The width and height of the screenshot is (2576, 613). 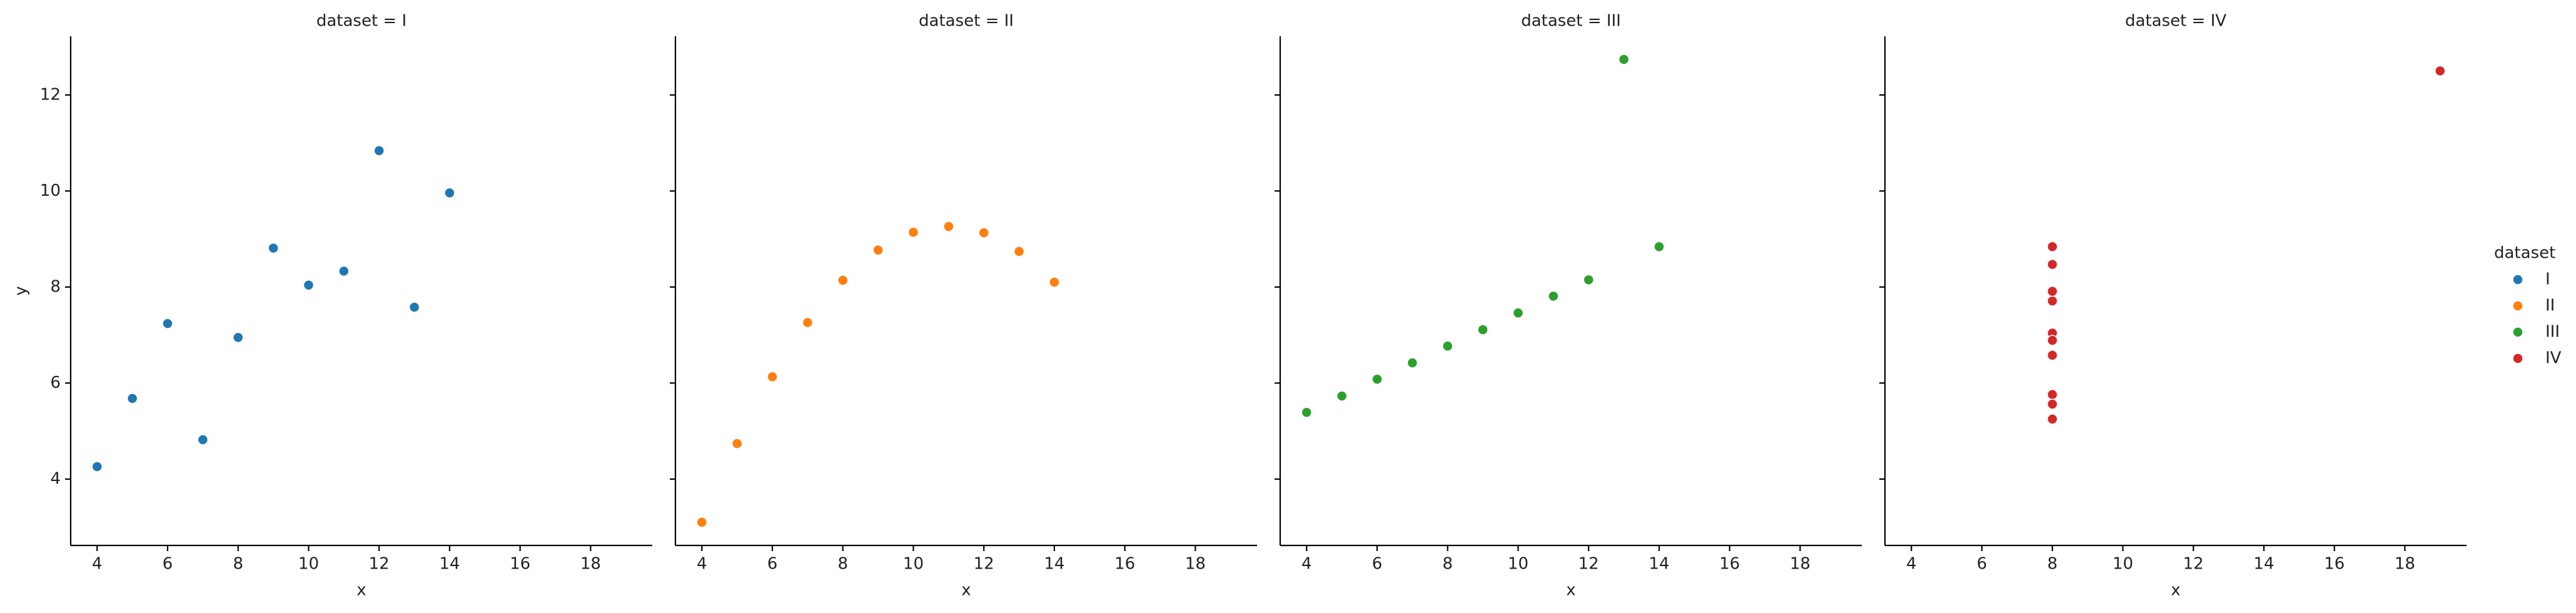 What do you see at coordinates (2552, 332) in the screenshot?
I see `legend-label: III` at bounding box center [2552, 332].